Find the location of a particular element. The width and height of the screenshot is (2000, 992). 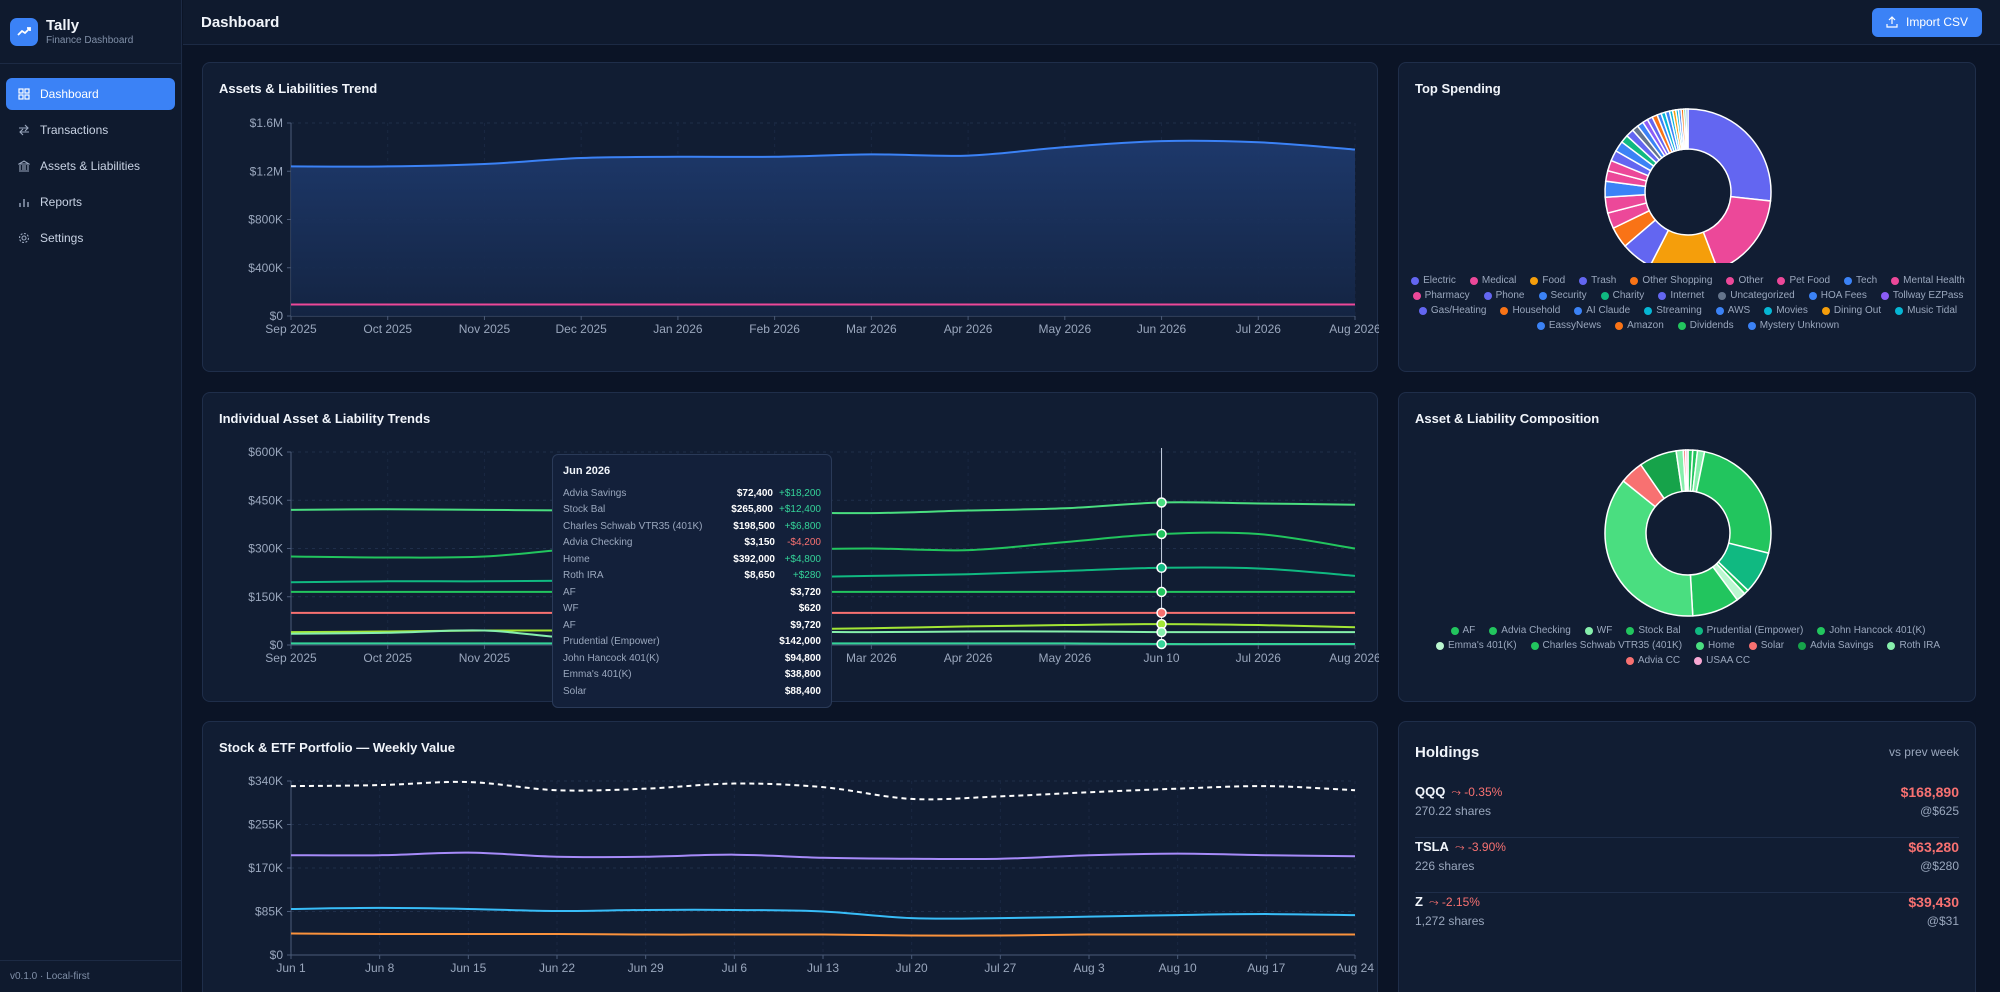

legend-item: Food is located at coordinates (1547, 280).